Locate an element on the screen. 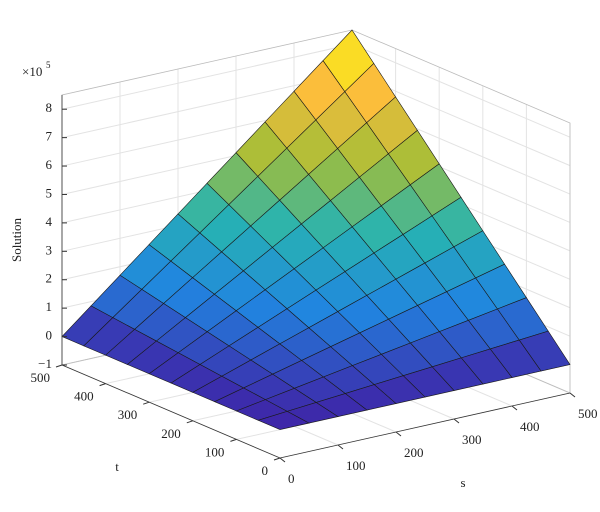 This screenshot has width=600, height=512. z-tick-label: 7 is located at coordinates (49, 136).